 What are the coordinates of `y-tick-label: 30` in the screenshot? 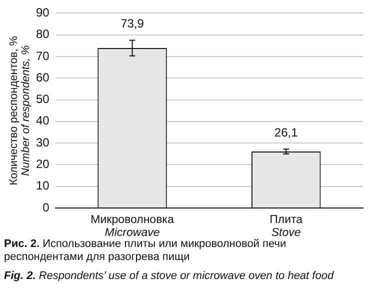 It's located at (43, 142).